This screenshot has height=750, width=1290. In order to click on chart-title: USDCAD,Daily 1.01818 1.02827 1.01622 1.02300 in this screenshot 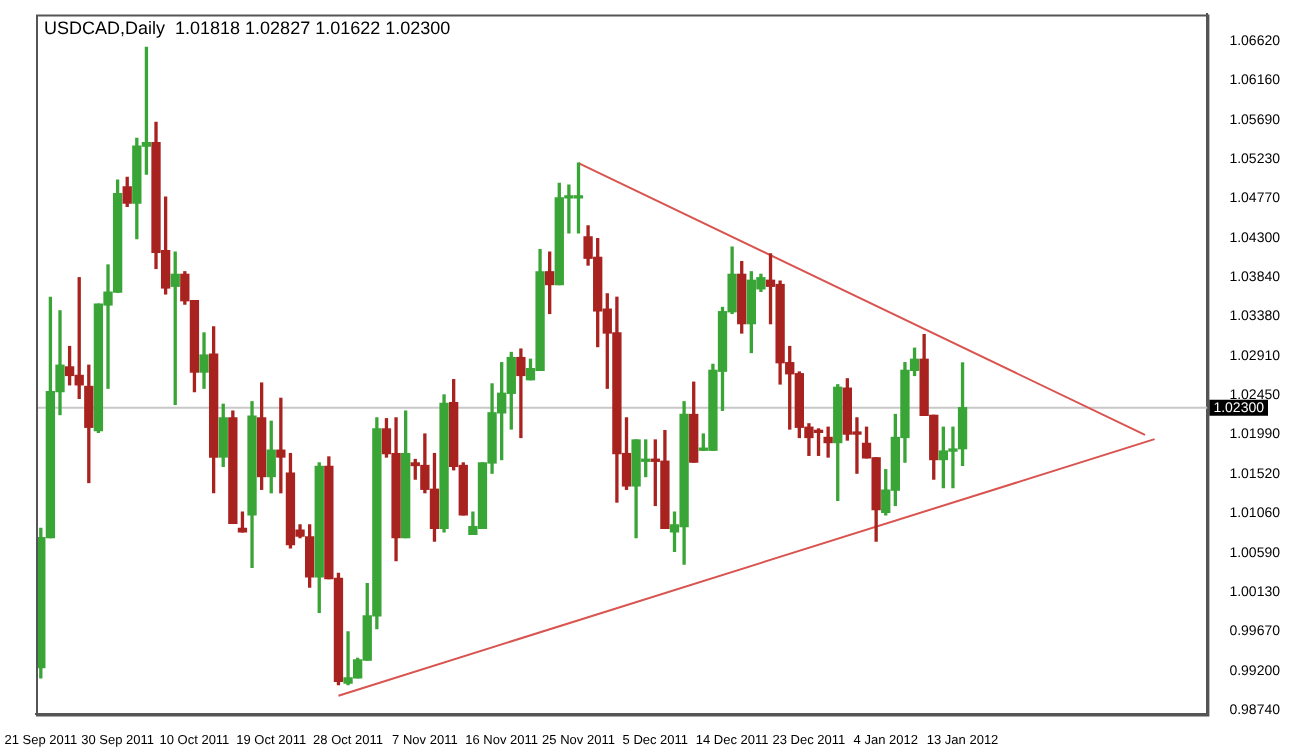, I will do `click(247, 28)`.